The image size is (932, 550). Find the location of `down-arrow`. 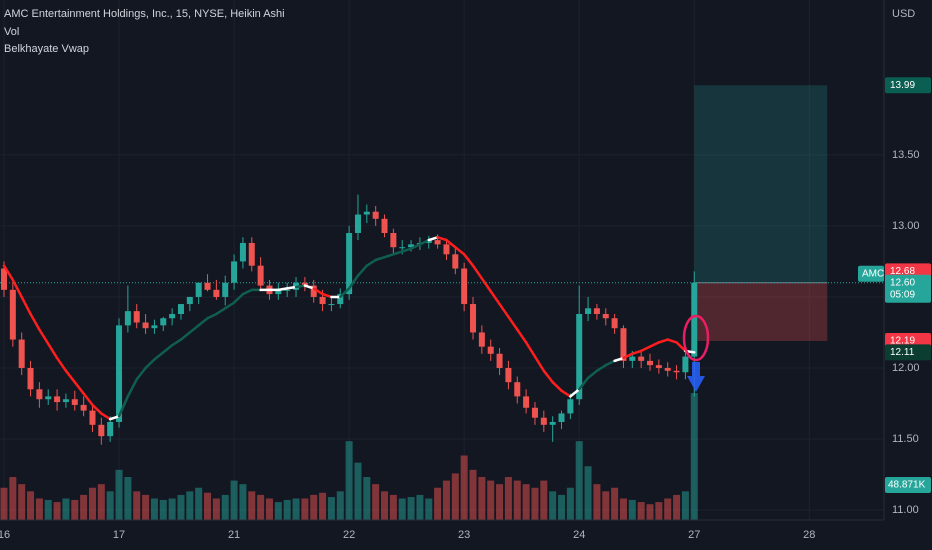

down-arrow is located at coordinates (696, 377).